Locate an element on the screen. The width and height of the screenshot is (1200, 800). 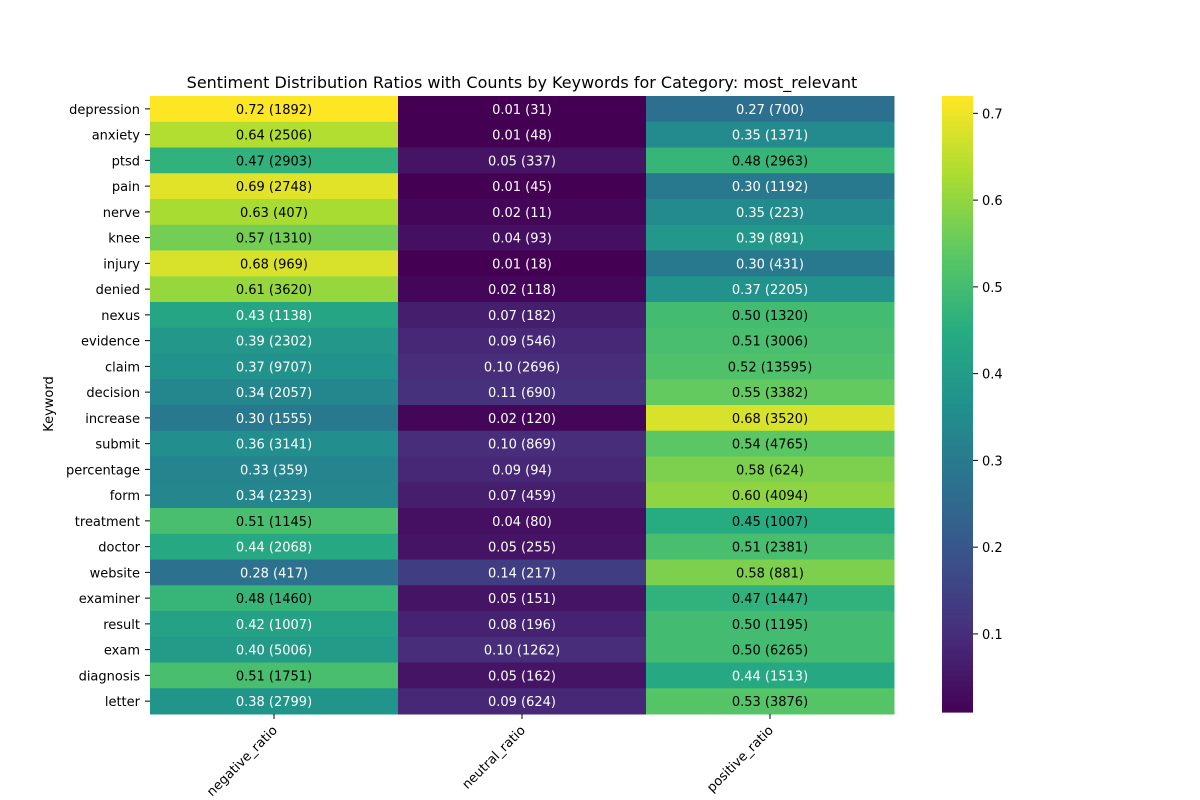
y-tick-label: form is located at coordinates (125, 496).